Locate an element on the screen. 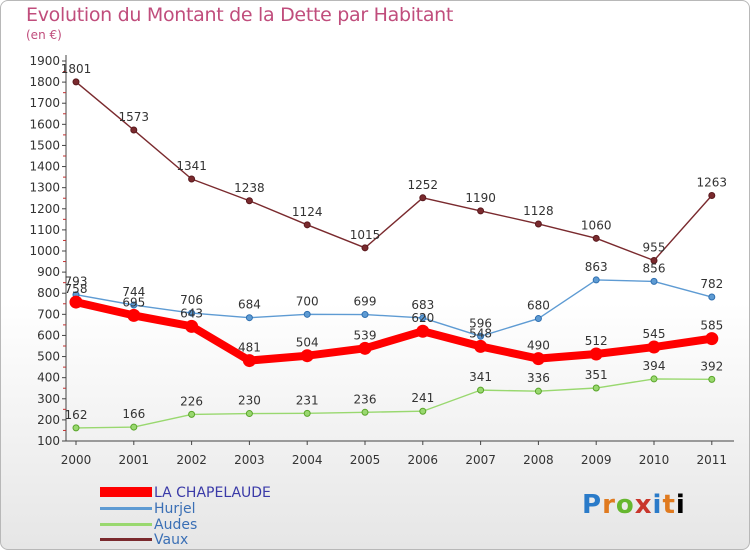 The height and width of the screenshot is (550, 750). series-line-la-chapelaude is located at coordinates (394, 331).